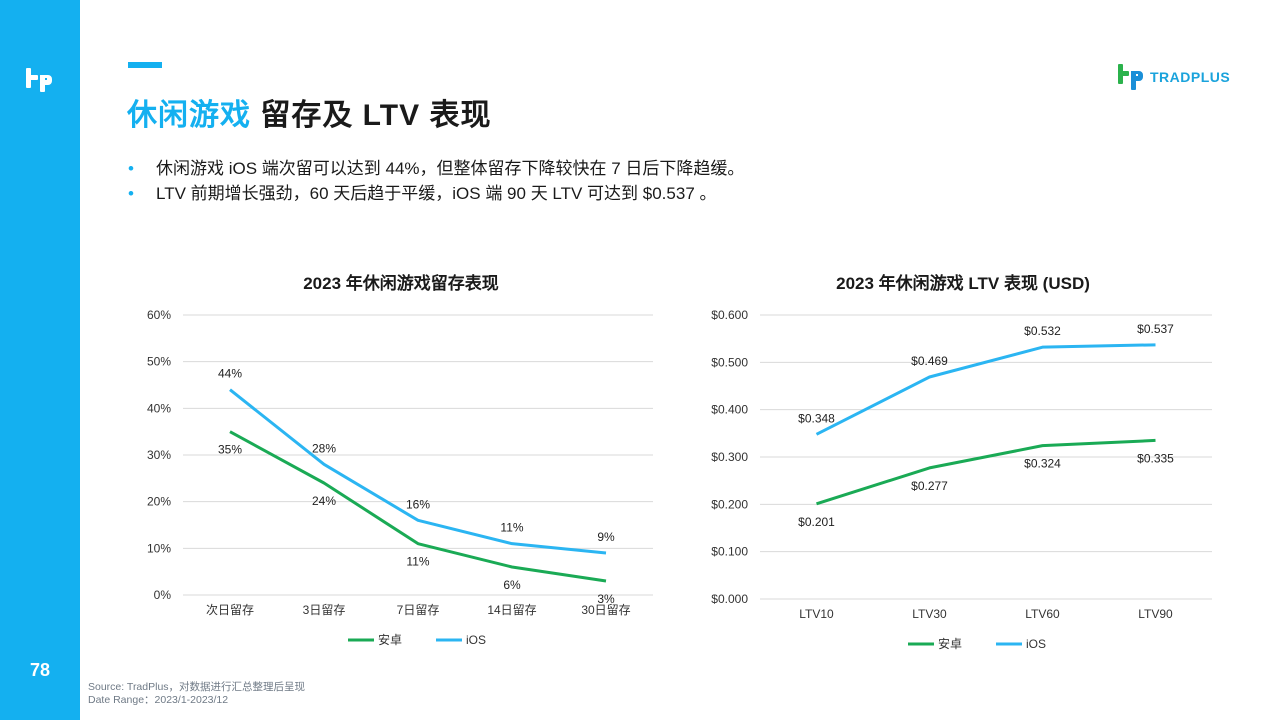 The height and width of the screenshot is (720, 1280). What do you see at coordinates (729, 315) in the screenshot?
I see `y-tick-label: $0.600` at bounding box center [729, 315].